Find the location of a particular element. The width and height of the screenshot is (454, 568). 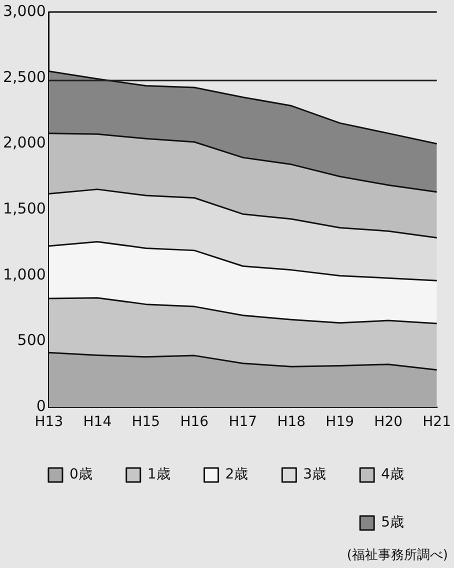

x-tick-label: H13 is located at coordinates (49, 422).